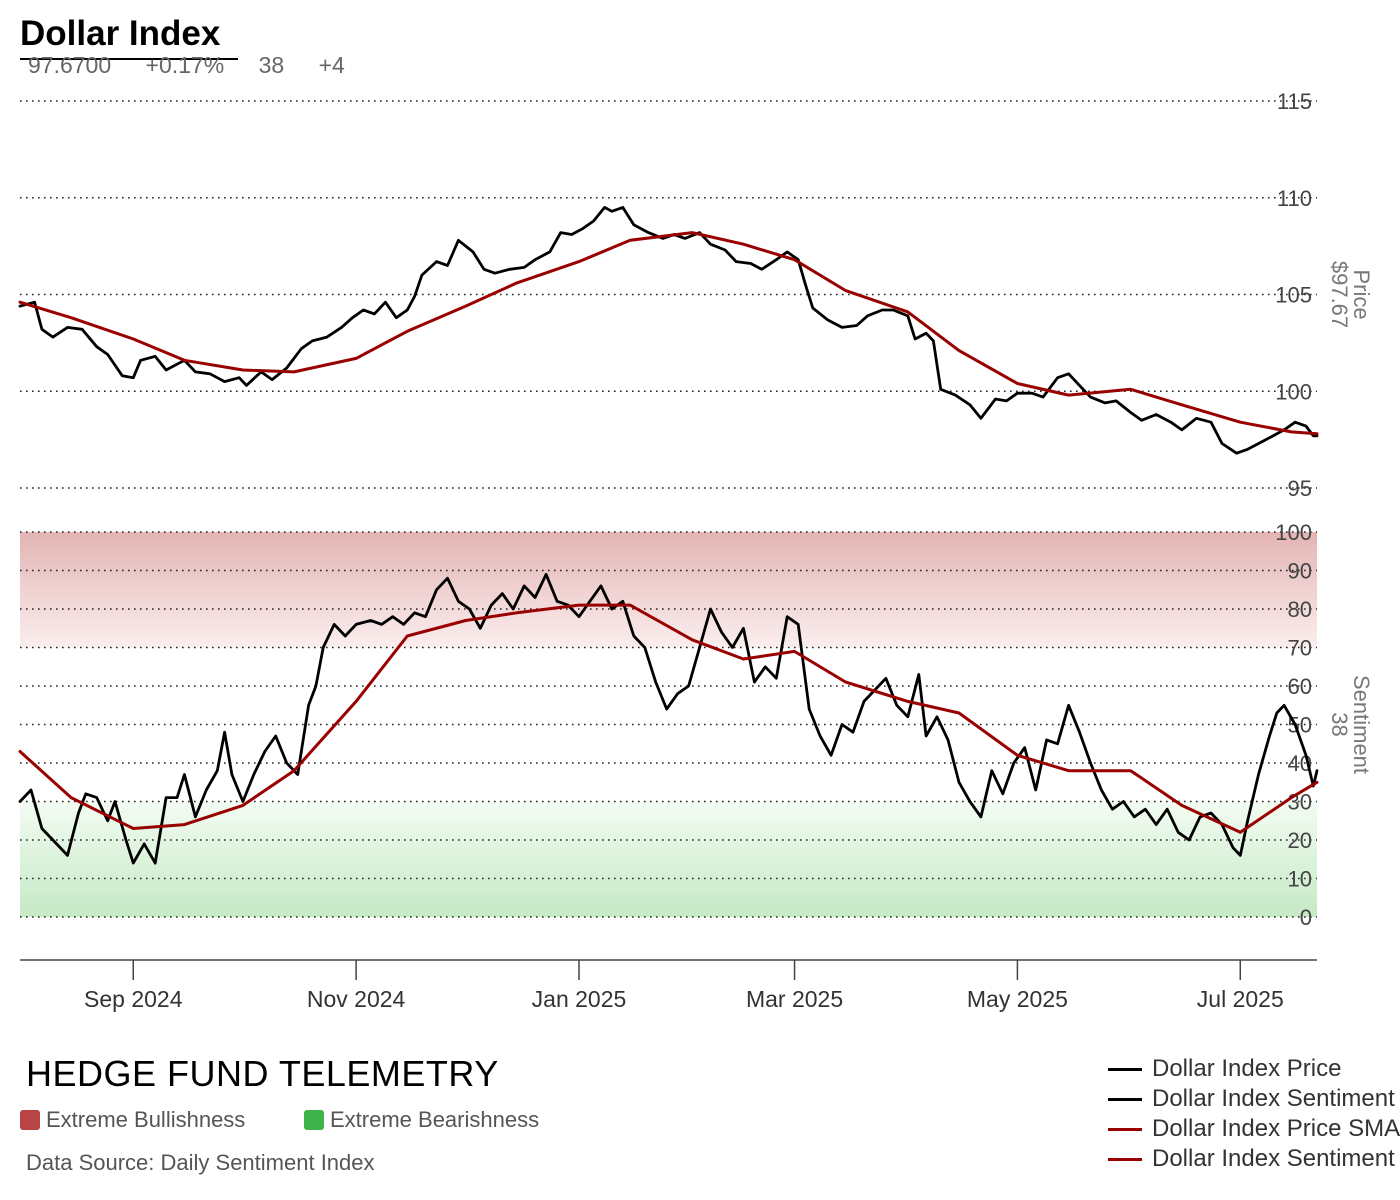  I want to click on legend-item-sentiment-sma: Dollar Index Sentiment SMA, so click(1254, 1159).